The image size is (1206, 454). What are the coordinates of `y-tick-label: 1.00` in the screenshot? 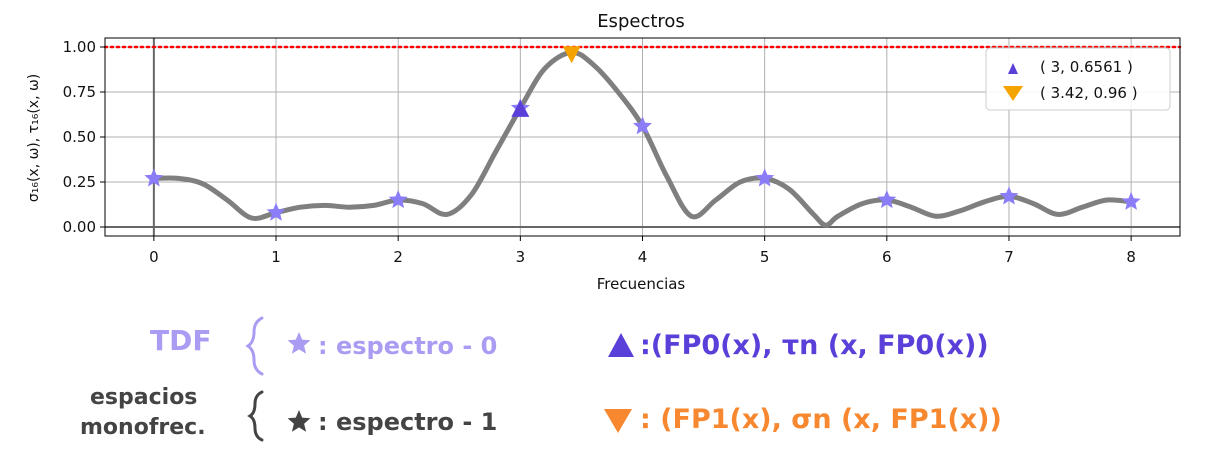 It's located at (79, 47).